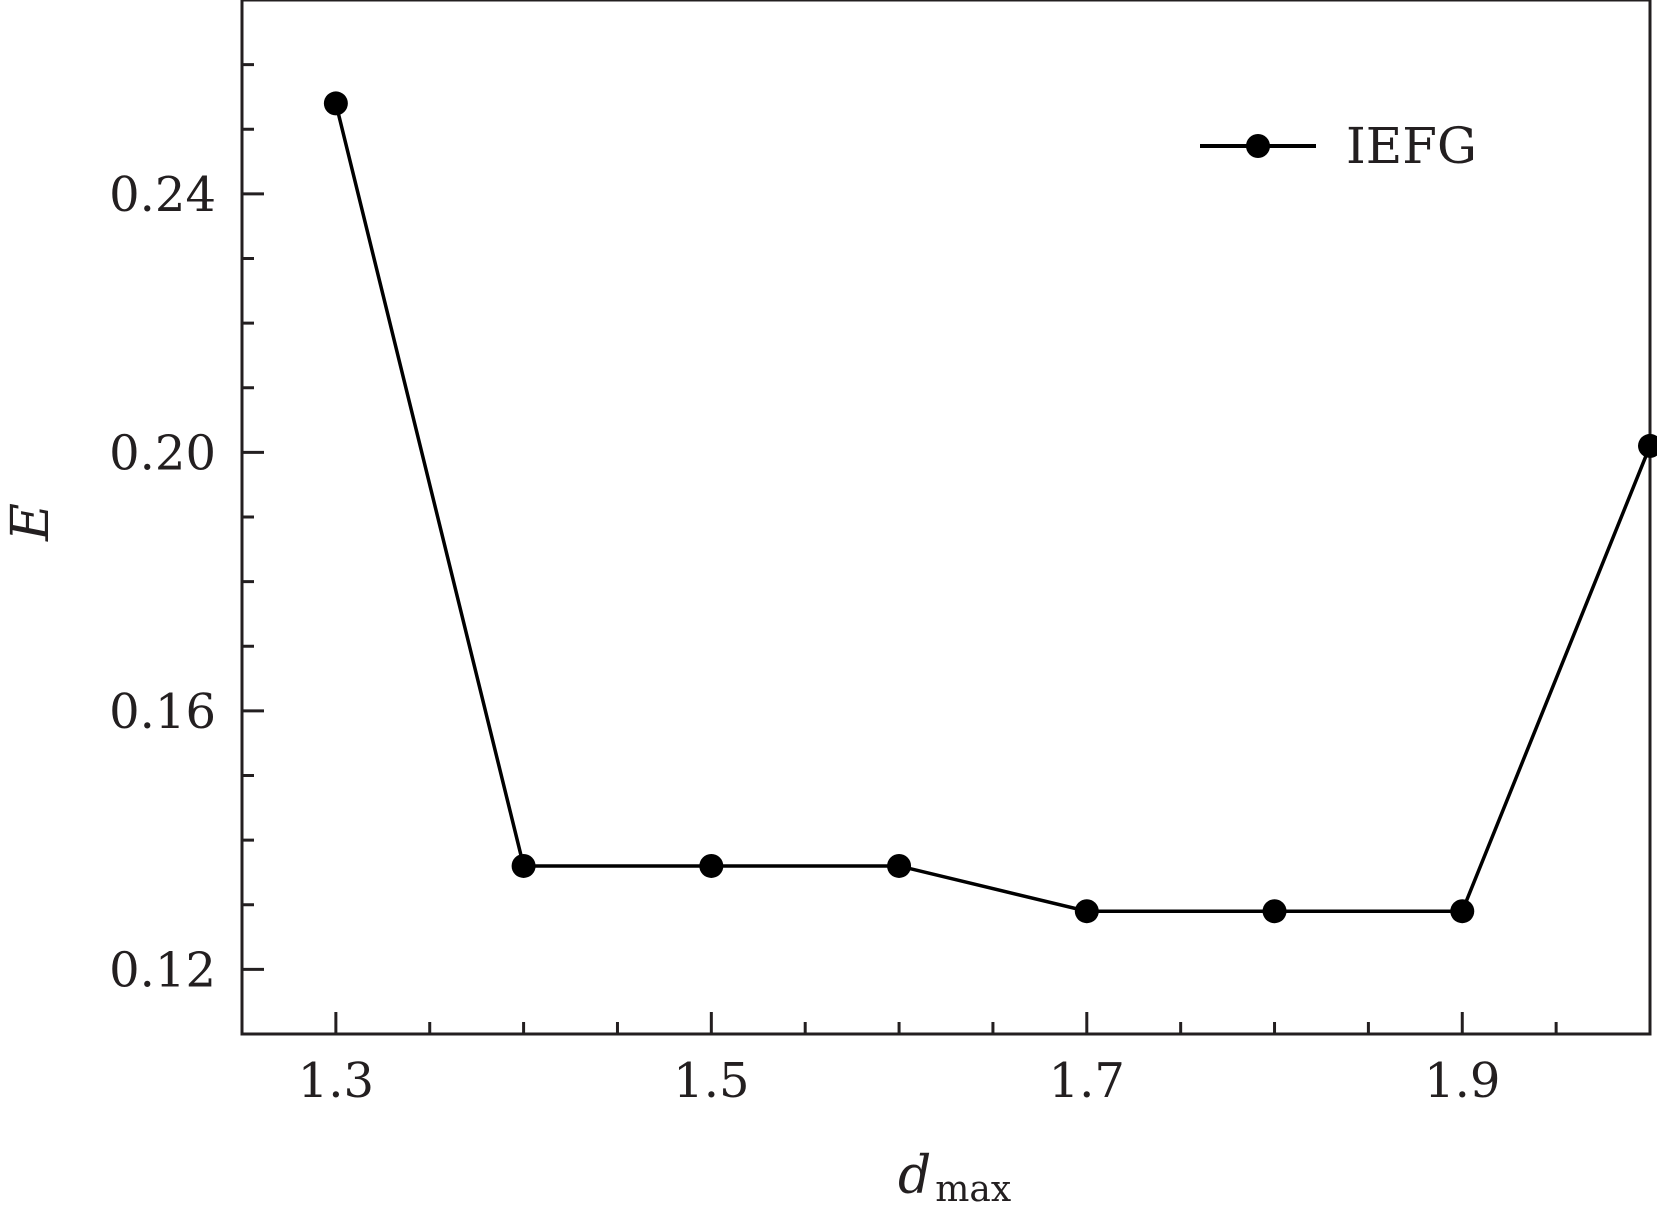 The height and width of the screenshot is (1217, 1657). I want to click on y-axis-label: E, so click(31, 522).